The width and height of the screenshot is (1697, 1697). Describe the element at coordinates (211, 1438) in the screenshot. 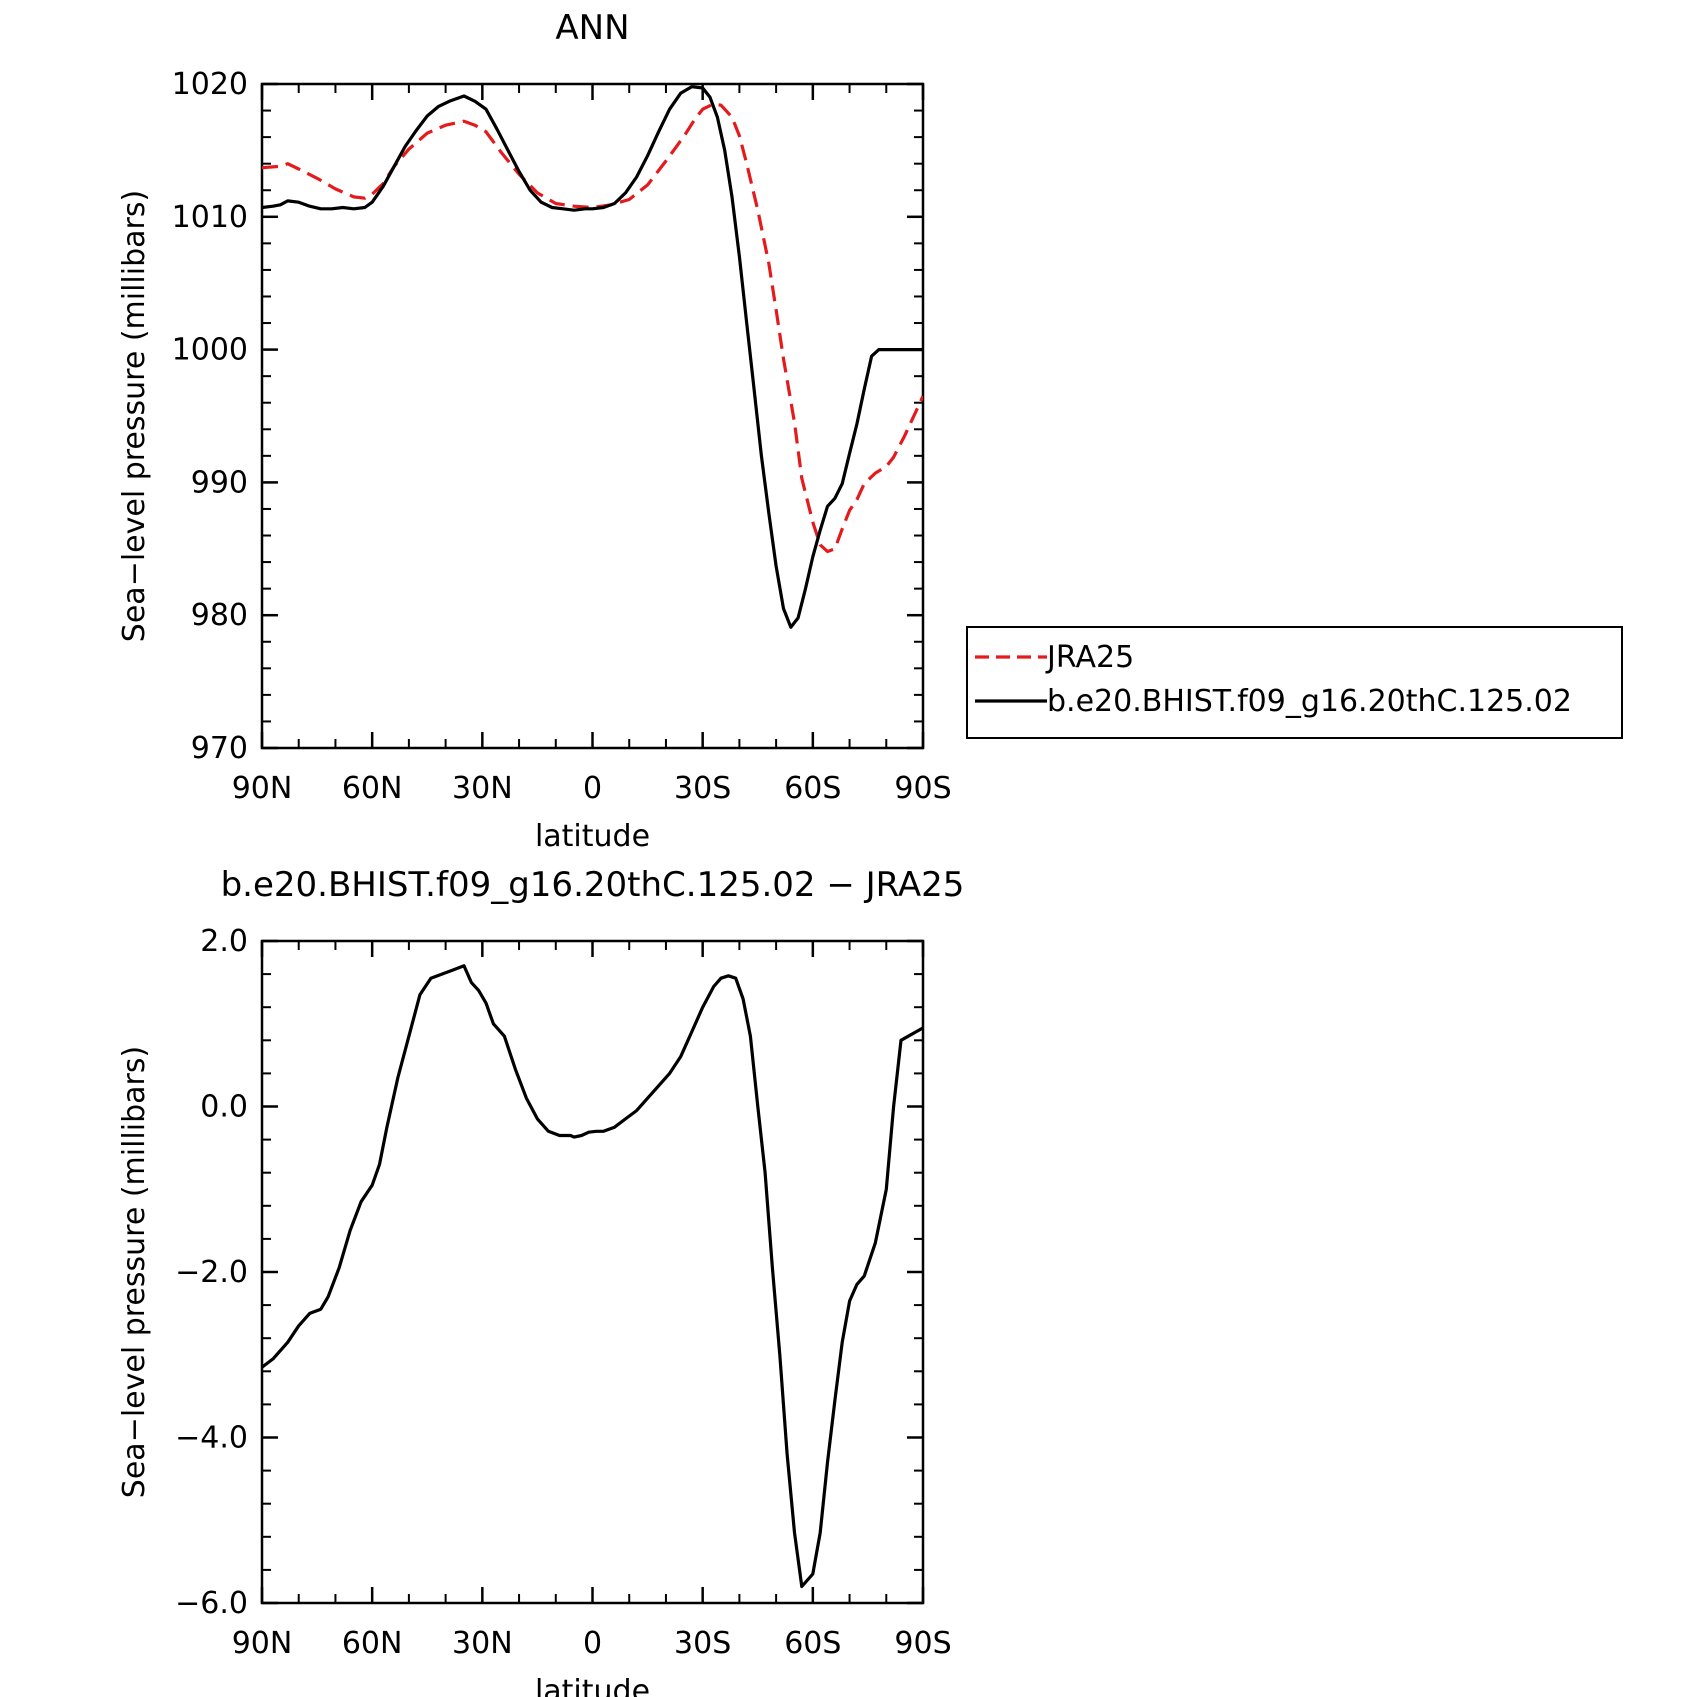

I see `y-tick-label: −4.0` at that location.